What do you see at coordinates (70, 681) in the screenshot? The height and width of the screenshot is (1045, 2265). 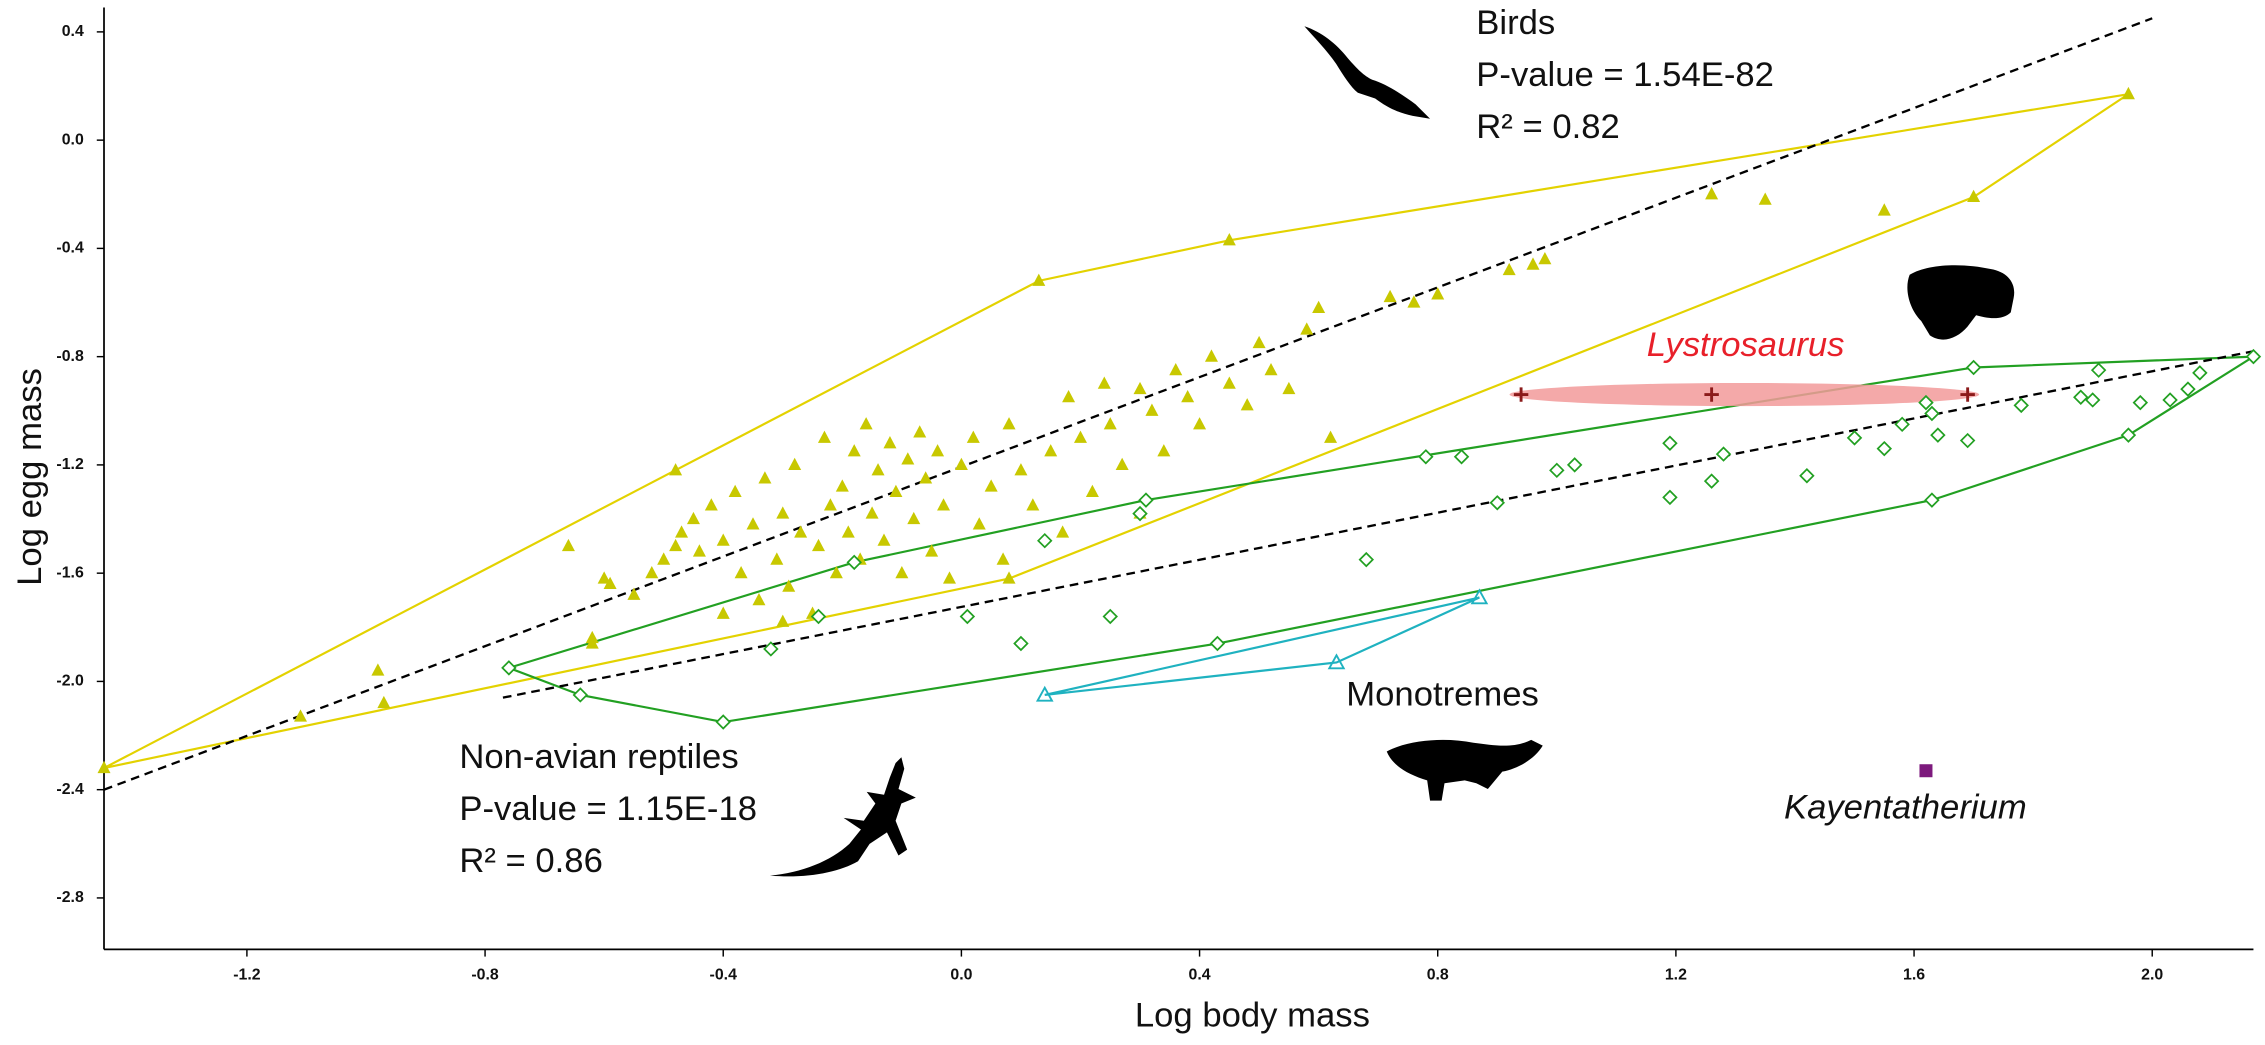 I see `y-tick-label: -2.0` at bounding box center [70, 681].